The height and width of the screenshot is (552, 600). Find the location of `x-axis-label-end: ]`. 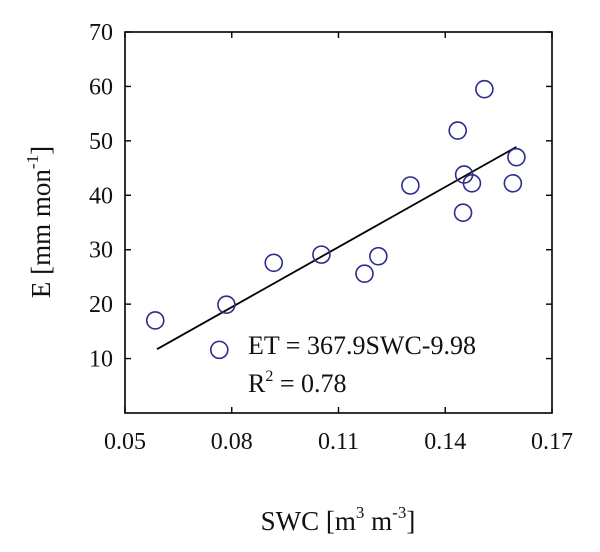

x-axis-label-end: ] is located at coordinates (410, 521).